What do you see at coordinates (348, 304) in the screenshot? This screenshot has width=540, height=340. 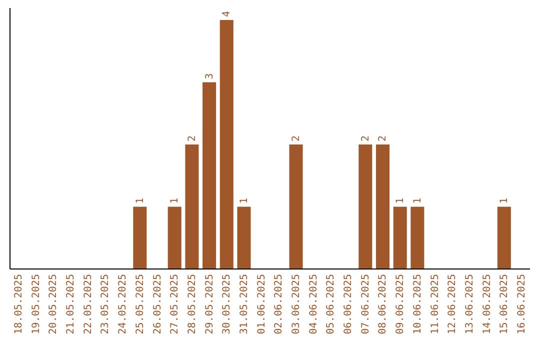 I see `x-tick-label: 06.06.2025` at bounding box center [348, 304].